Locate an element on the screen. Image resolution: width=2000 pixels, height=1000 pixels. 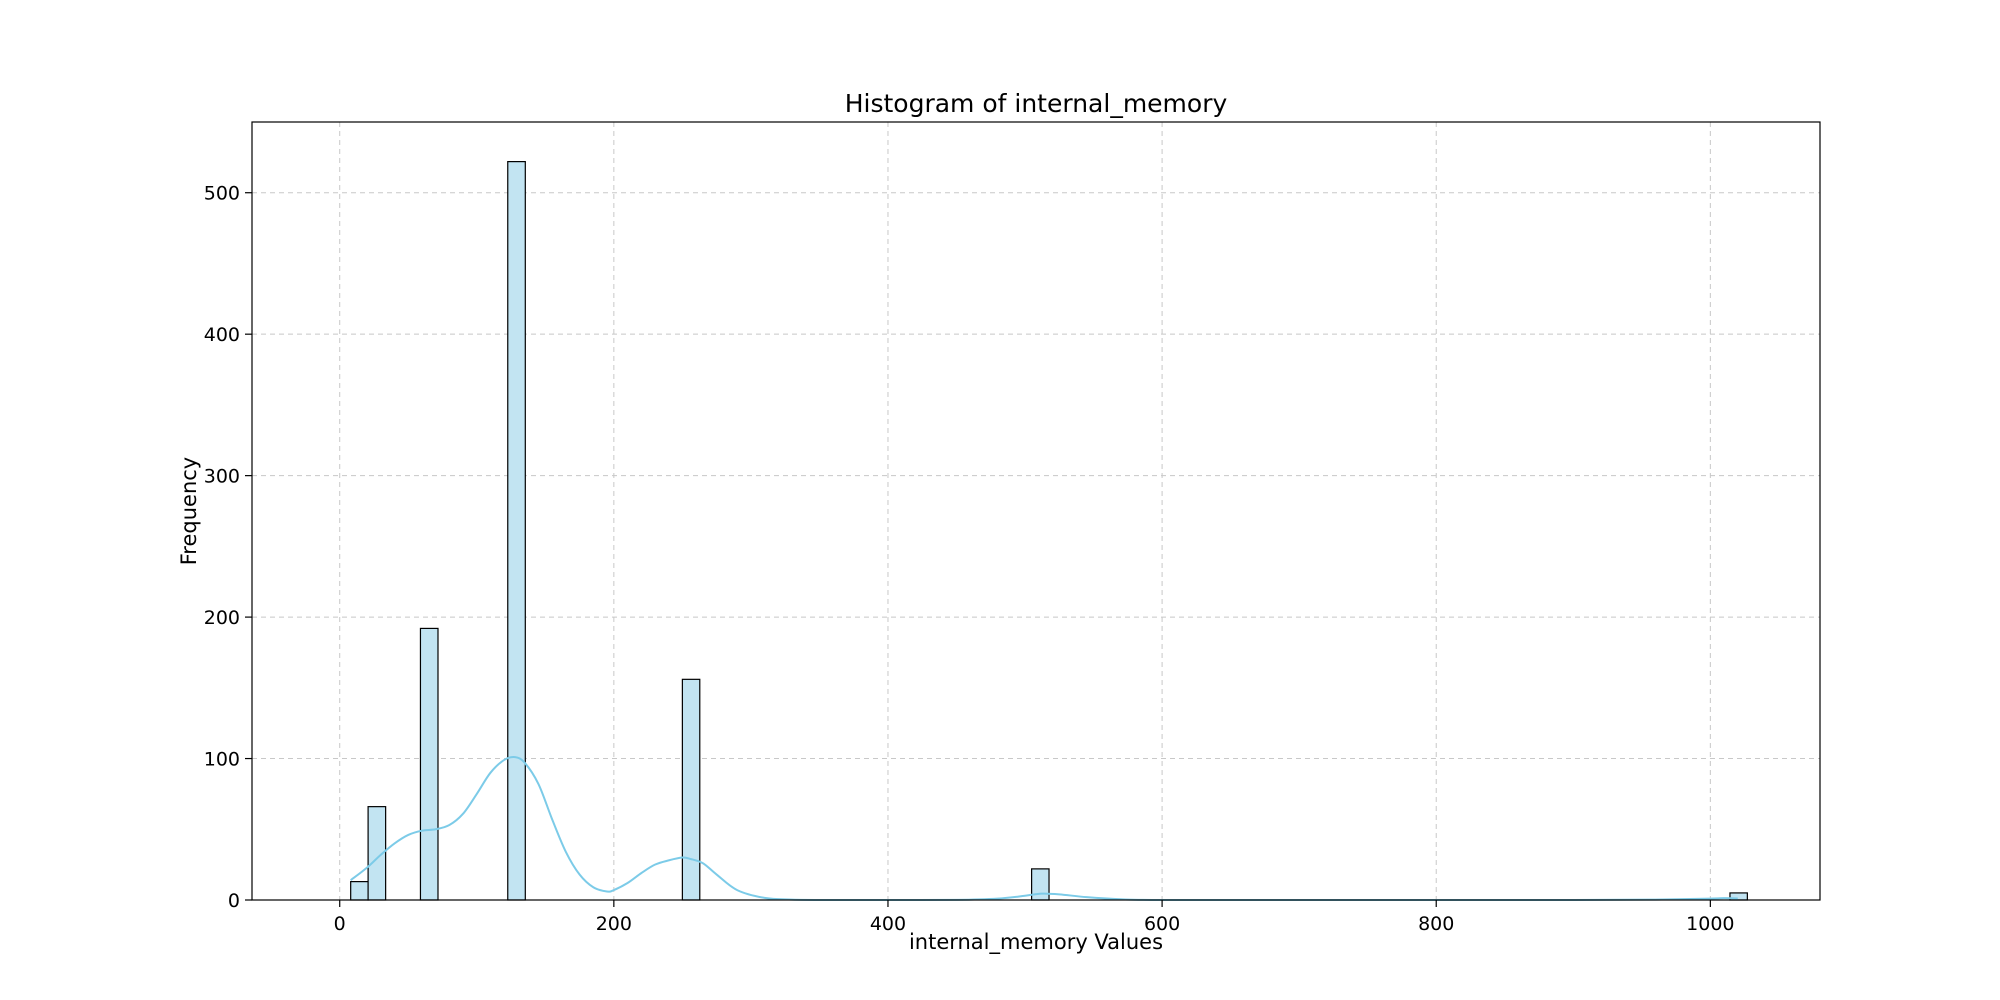
x-tick-label: 1000 is located at coordinates (1710, 924).